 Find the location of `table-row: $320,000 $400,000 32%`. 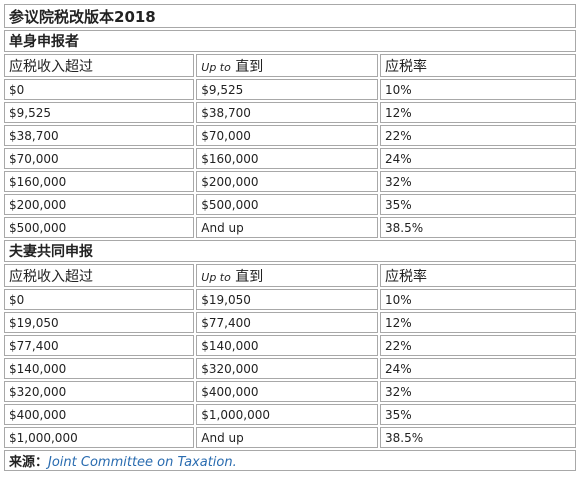

table-row: $320,000 $400,000 32% is located at coordinates (290, 391).